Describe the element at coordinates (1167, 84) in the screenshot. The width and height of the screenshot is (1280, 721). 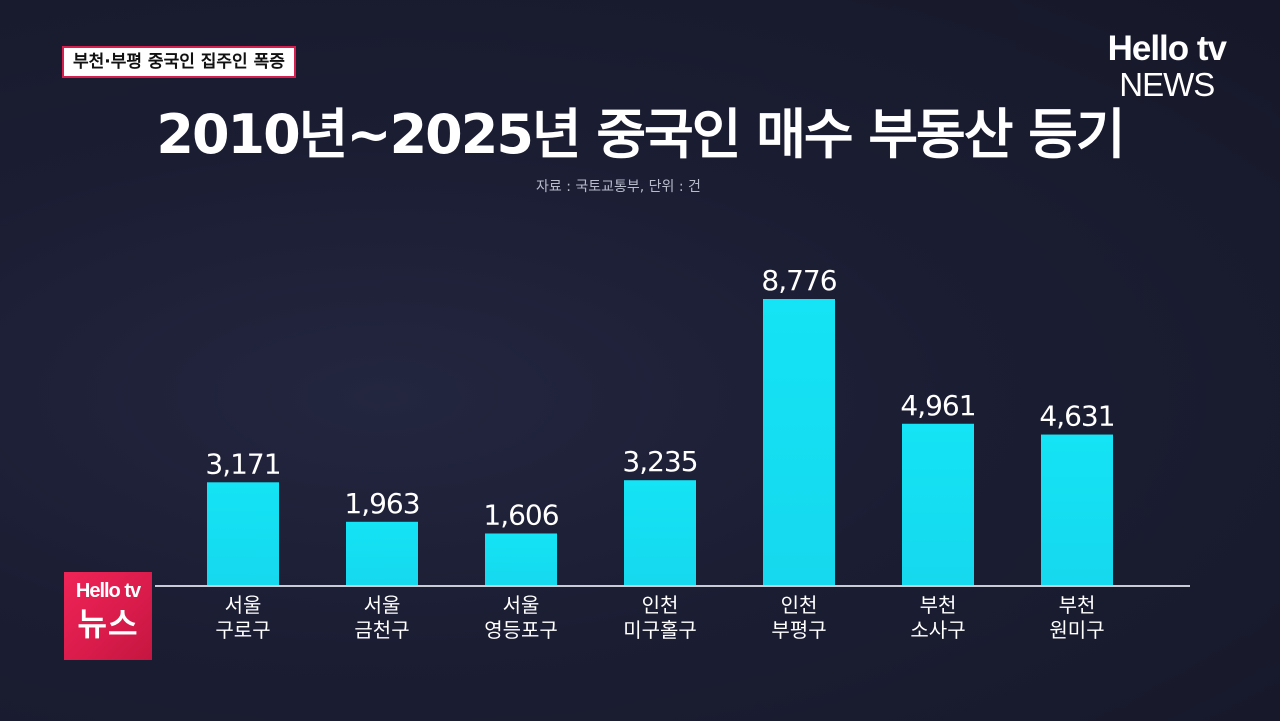
I see `logo-top-line2: NEWS` at that location.